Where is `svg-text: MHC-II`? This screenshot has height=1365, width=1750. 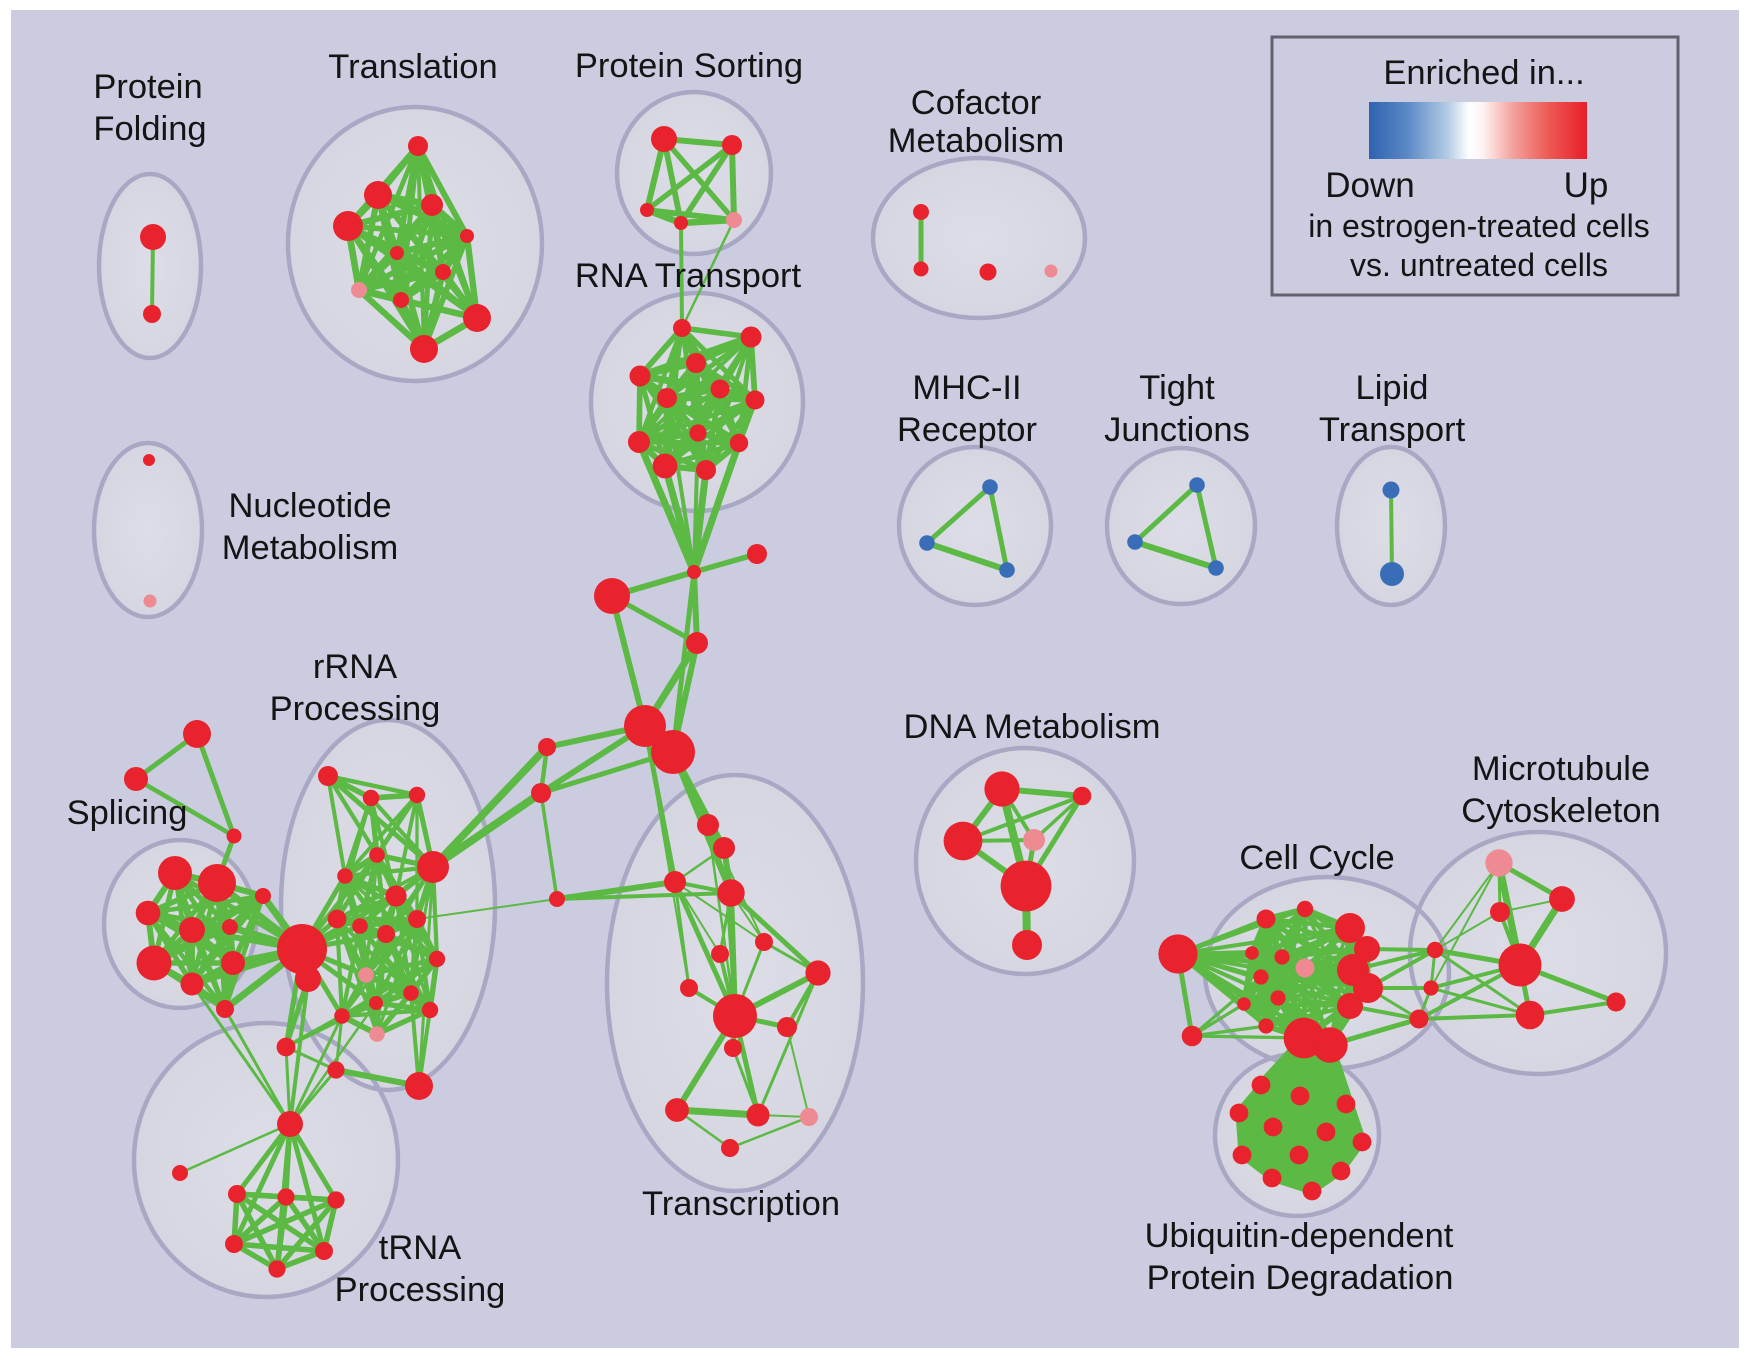
svg-text: MHC-II is located at coordinates (966, 388).